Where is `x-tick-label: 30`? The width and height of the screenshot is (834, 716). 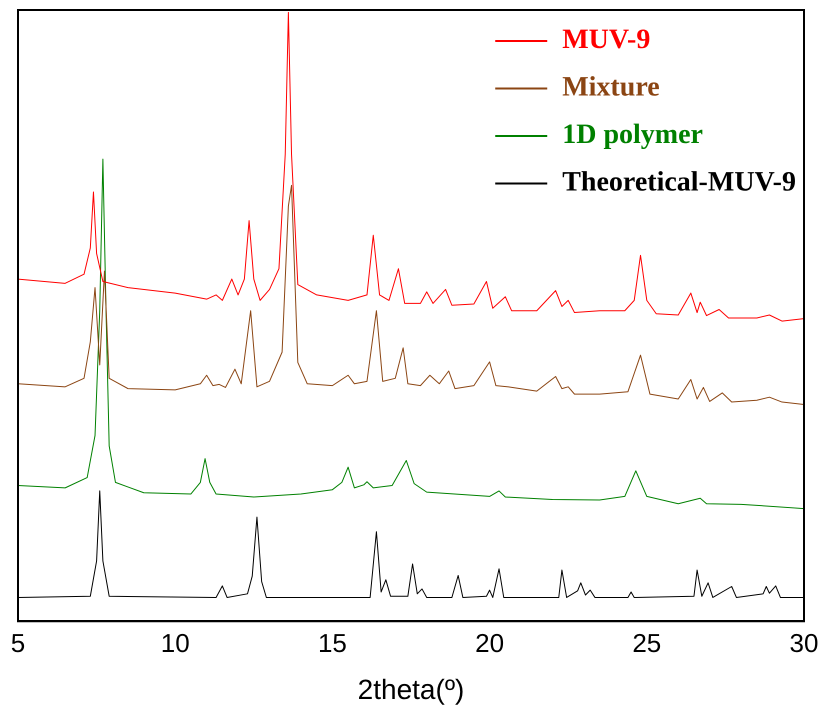
x-tick-label: 30 is located at coordinates (804, 643).